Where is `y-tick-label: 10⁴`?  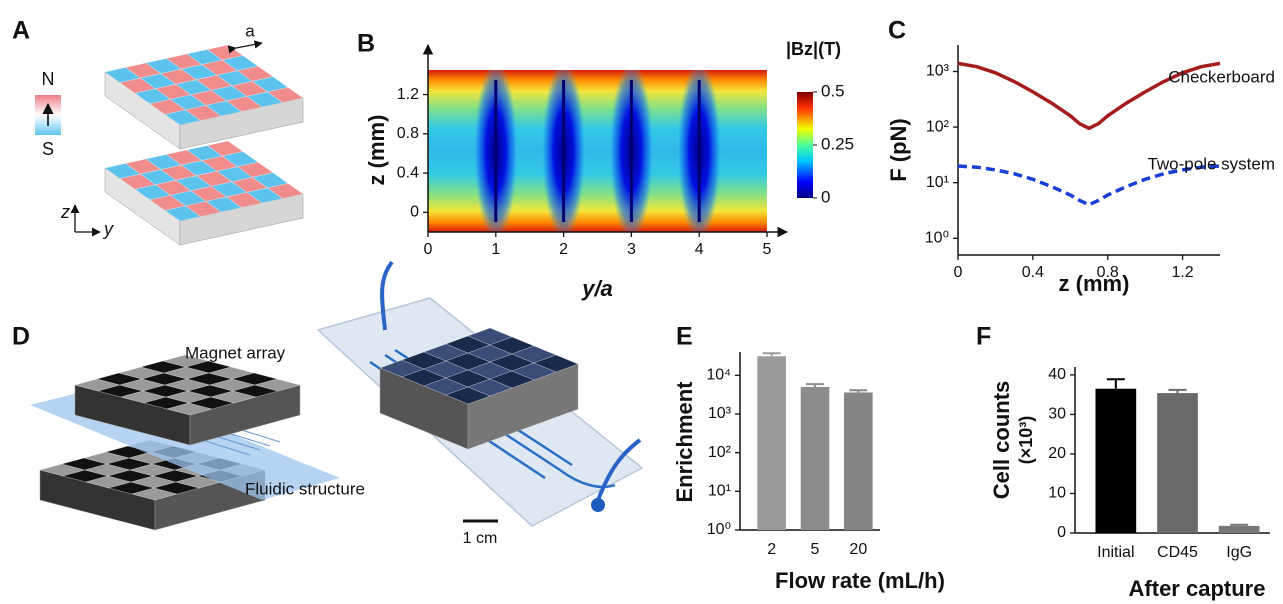
y-tick-label: 10⁴ is located at coordinates (718, 375).